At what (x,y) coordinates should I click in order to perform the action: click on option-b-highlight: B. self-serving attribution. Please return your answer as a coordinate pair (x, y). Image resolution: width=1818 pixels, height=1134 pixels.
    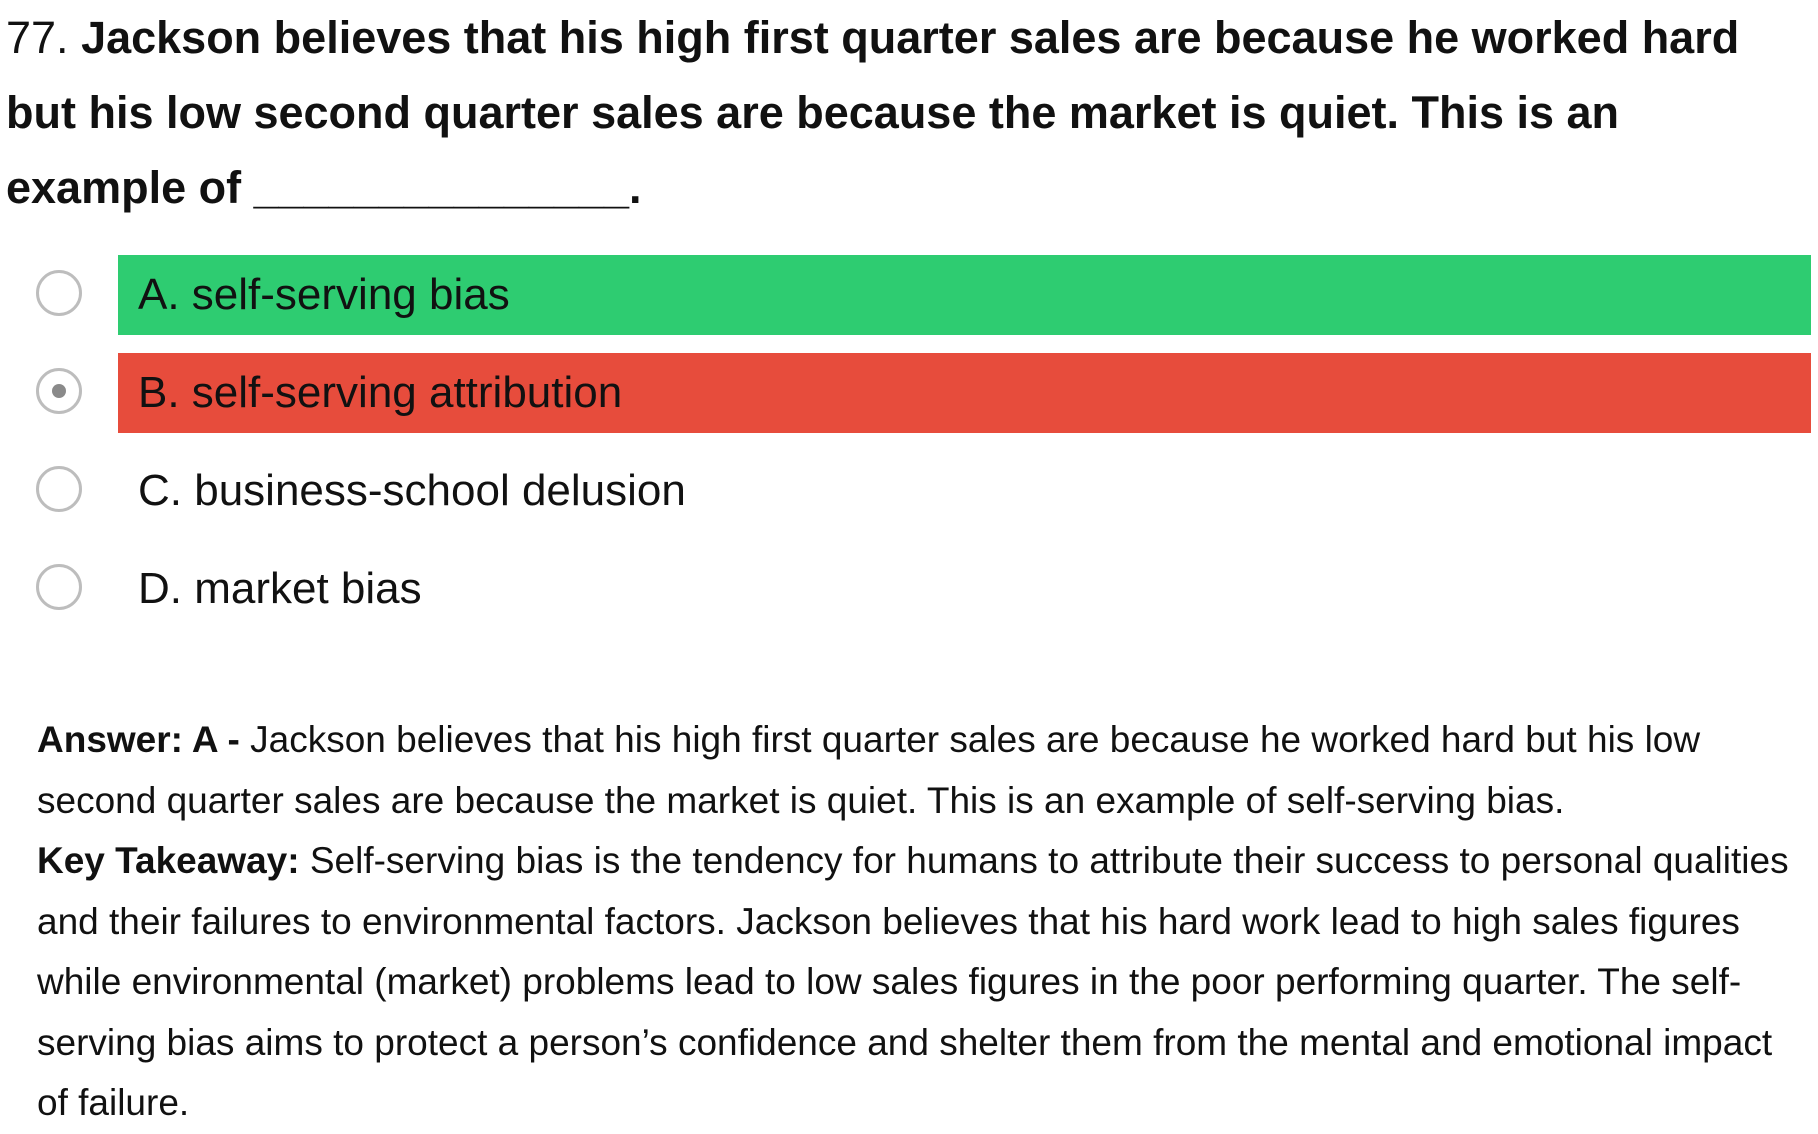
    Looking at the image, I should click on (964, 393).